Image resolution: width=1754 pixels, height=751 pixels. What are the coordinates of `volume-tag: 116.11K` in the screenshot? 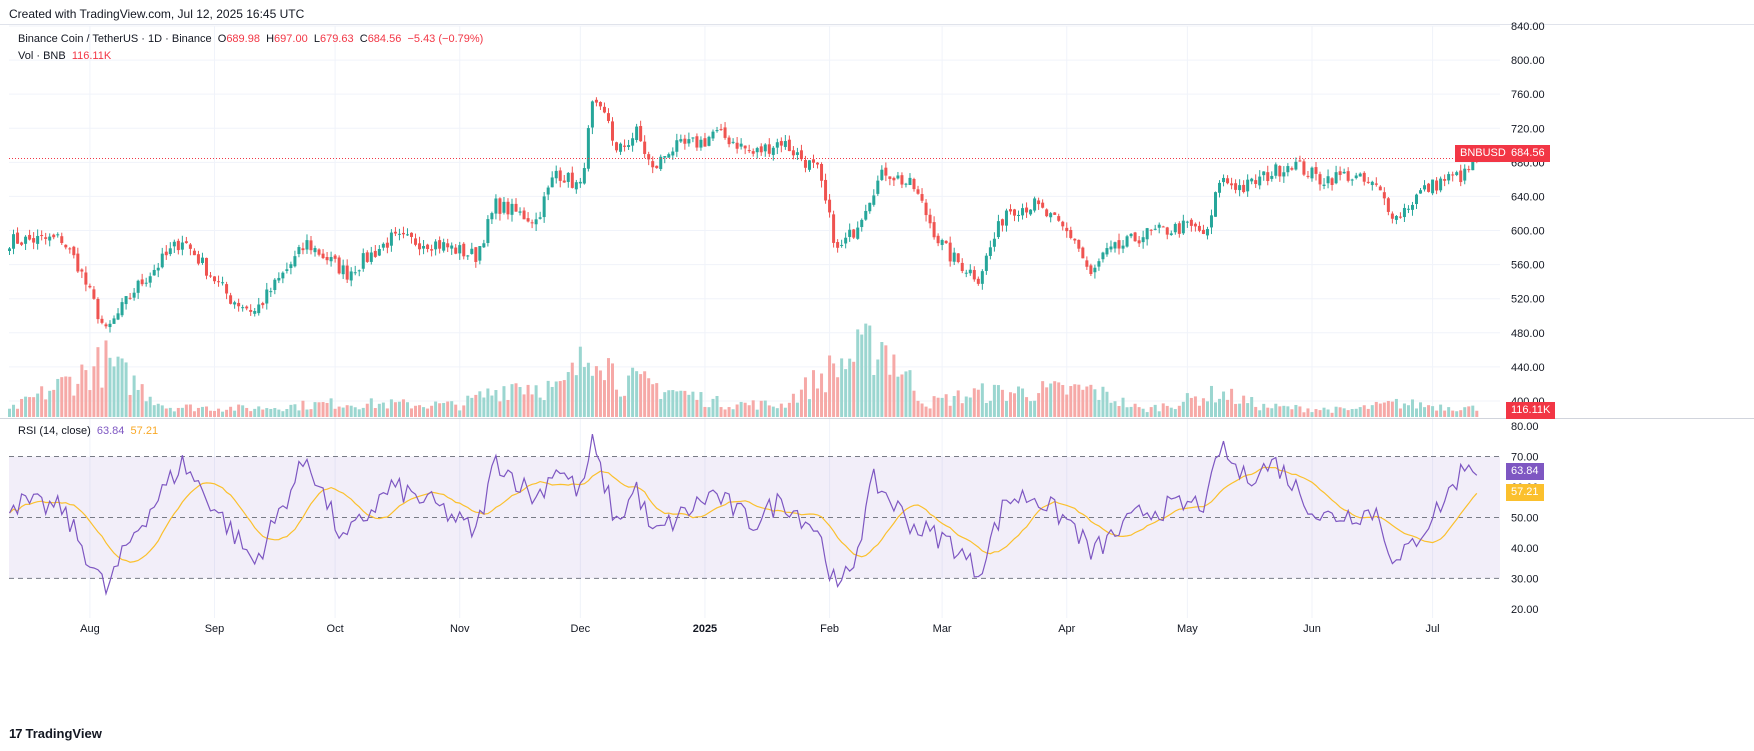 It's located at (1531, 410).